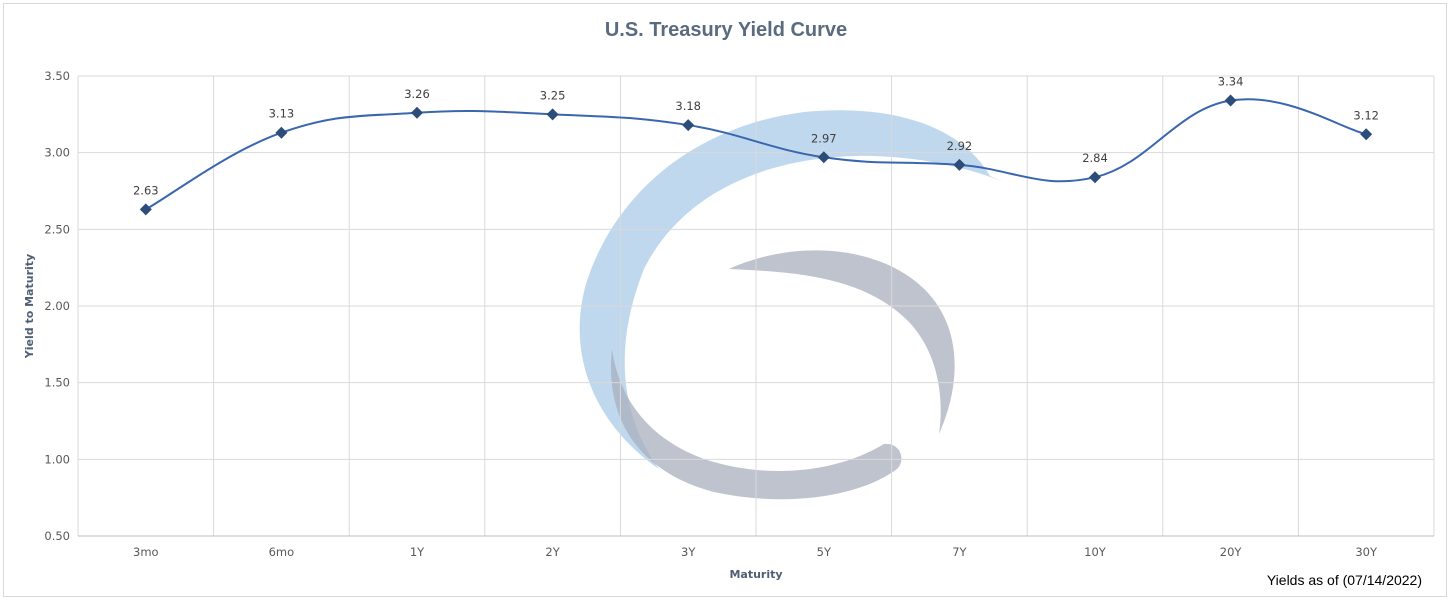 The width and height of the screenshot is (1452, 602). I want to click on x-tick-label: 7Y, so click(959, 552).